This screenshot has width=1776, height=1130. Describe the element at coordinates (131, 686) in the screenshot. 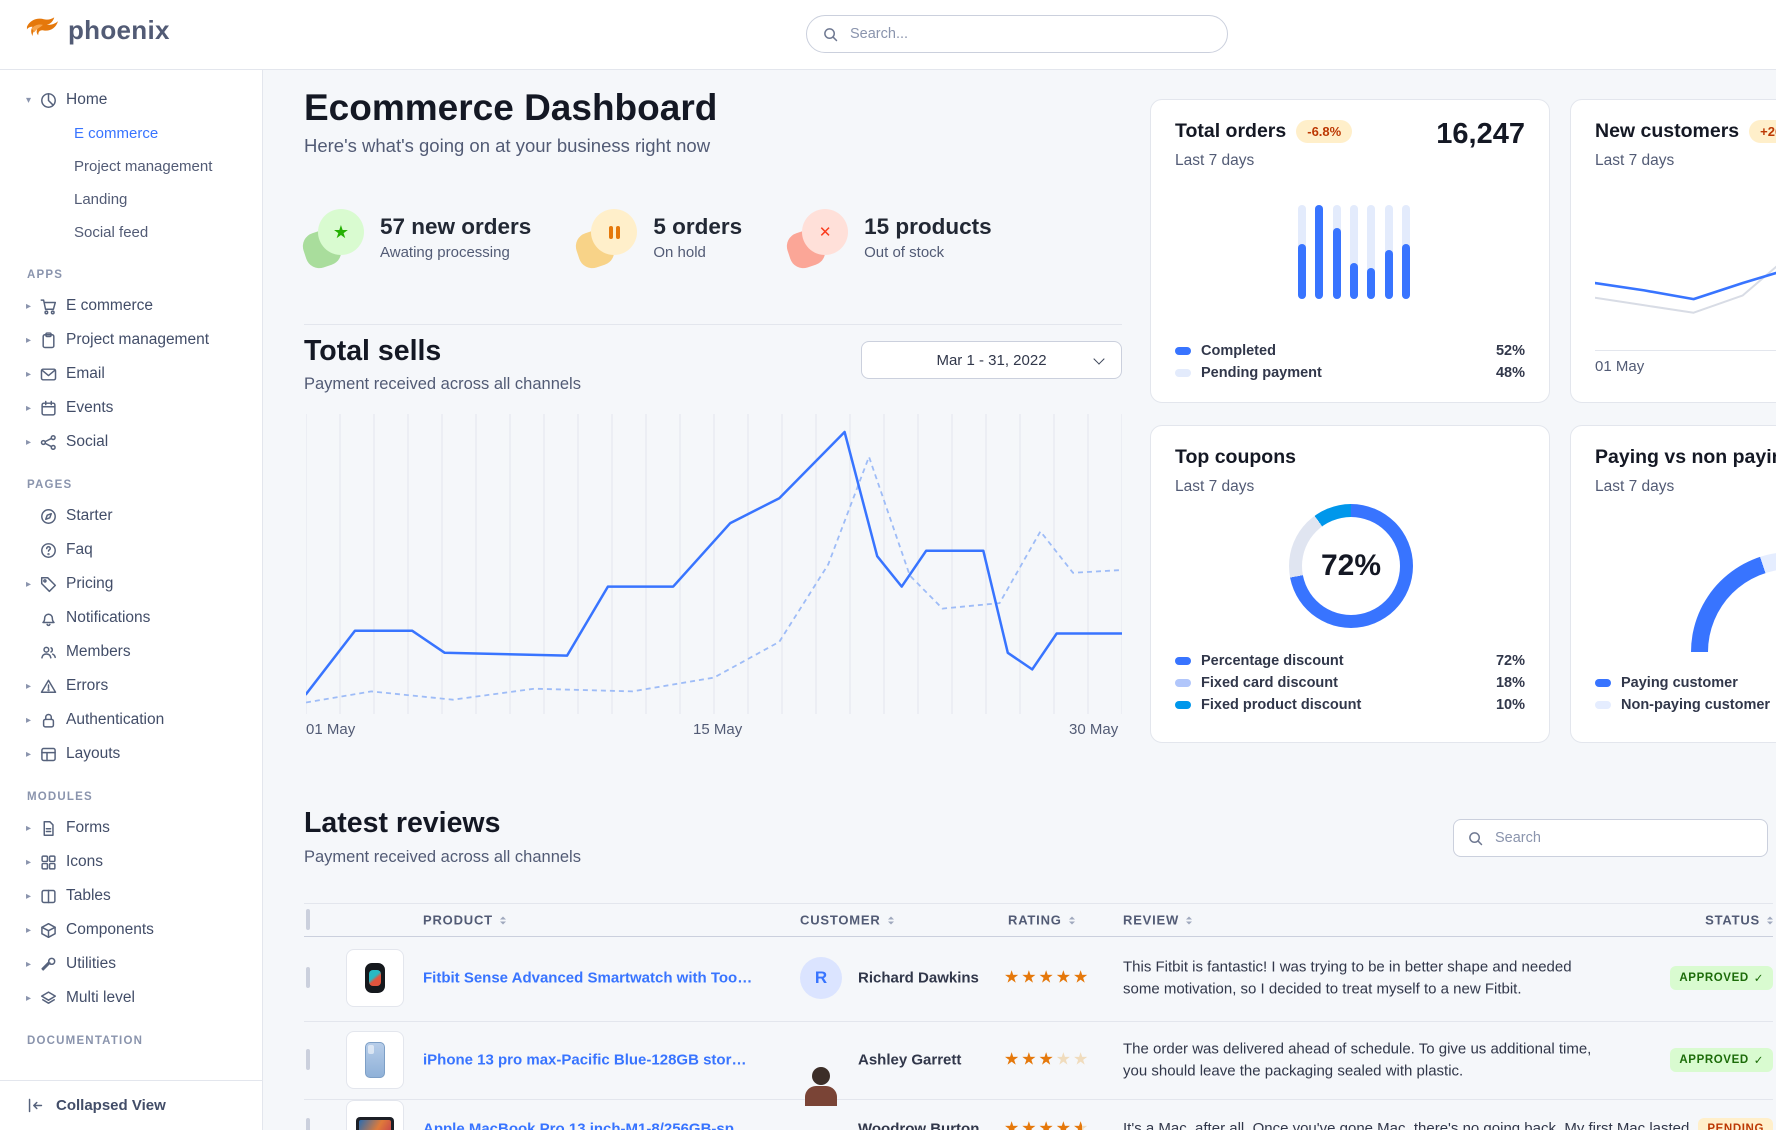

I see `sidebar-item-errors: ▸ Errors` at that location.